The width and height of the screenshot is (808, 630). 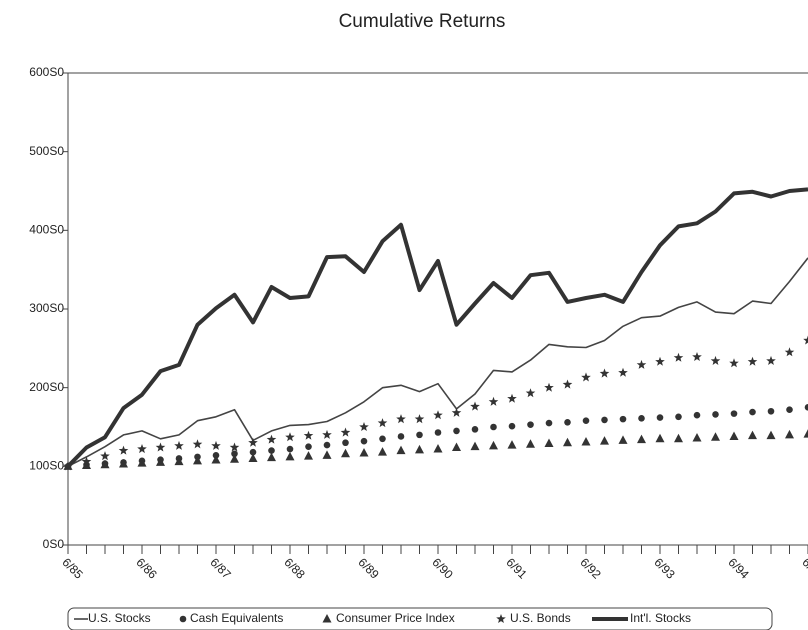 I want to click on x-tick-label: 6/91, so click(x=516, y=568).